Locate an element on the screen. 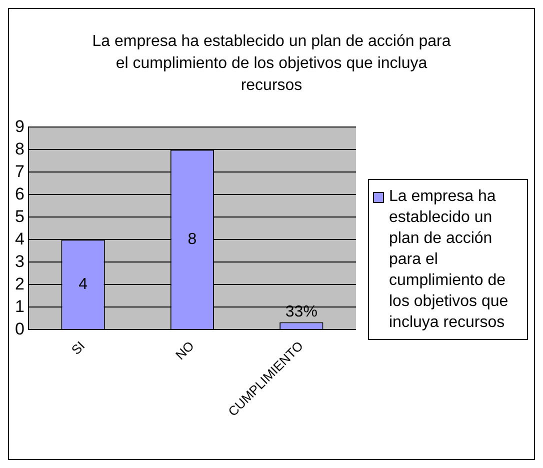 The width and height of the screenshot is (543, 468). y-tick-label: 9 is located at coordinates (19, 126).